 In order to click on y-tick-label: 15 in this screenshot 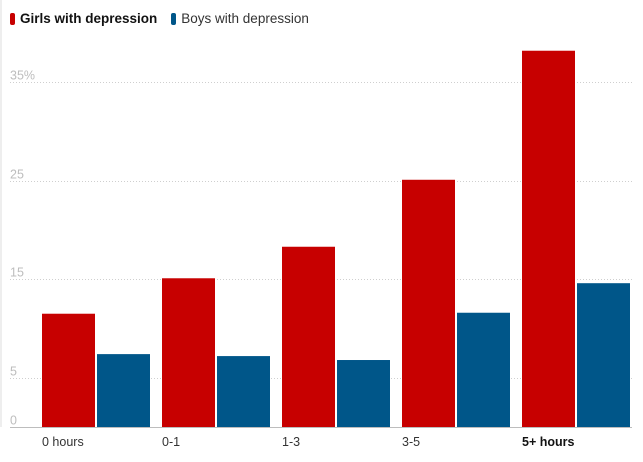, I will do `click(17, 273)`.